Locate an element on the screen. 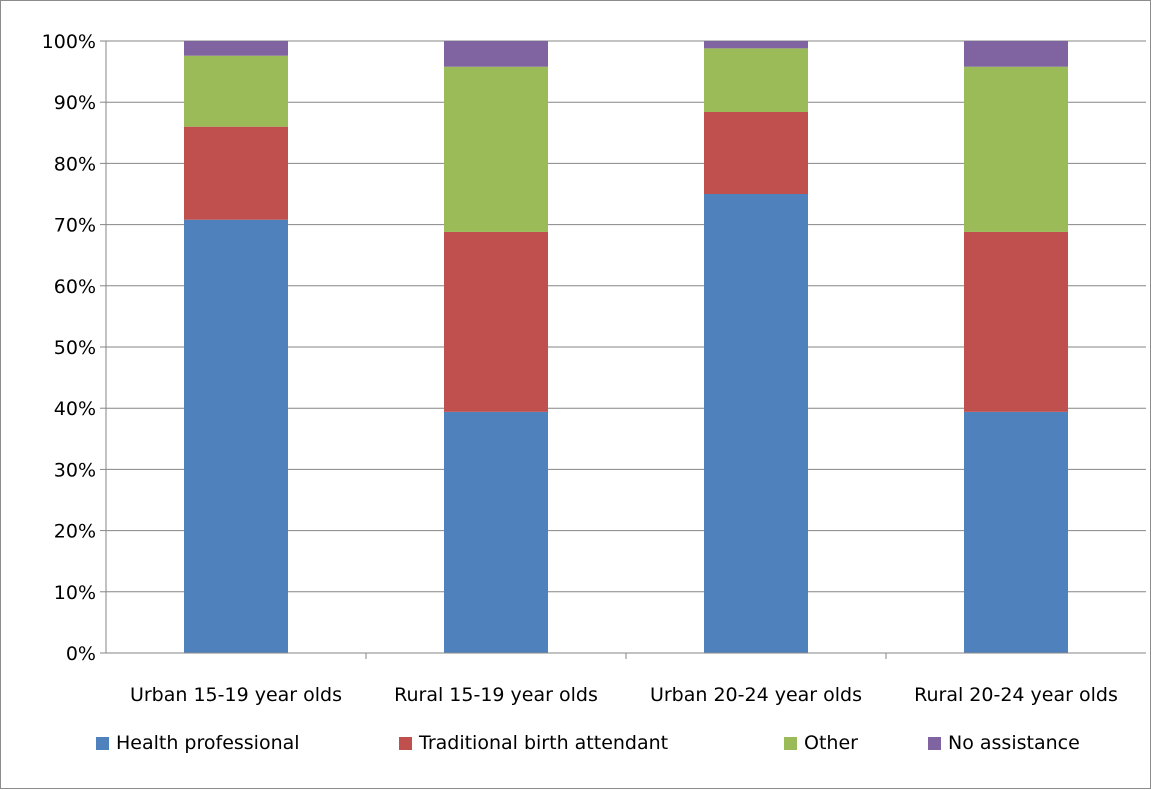  x-tick-label: Rural 20-24 year olds is located at coordinates (1016, 695).